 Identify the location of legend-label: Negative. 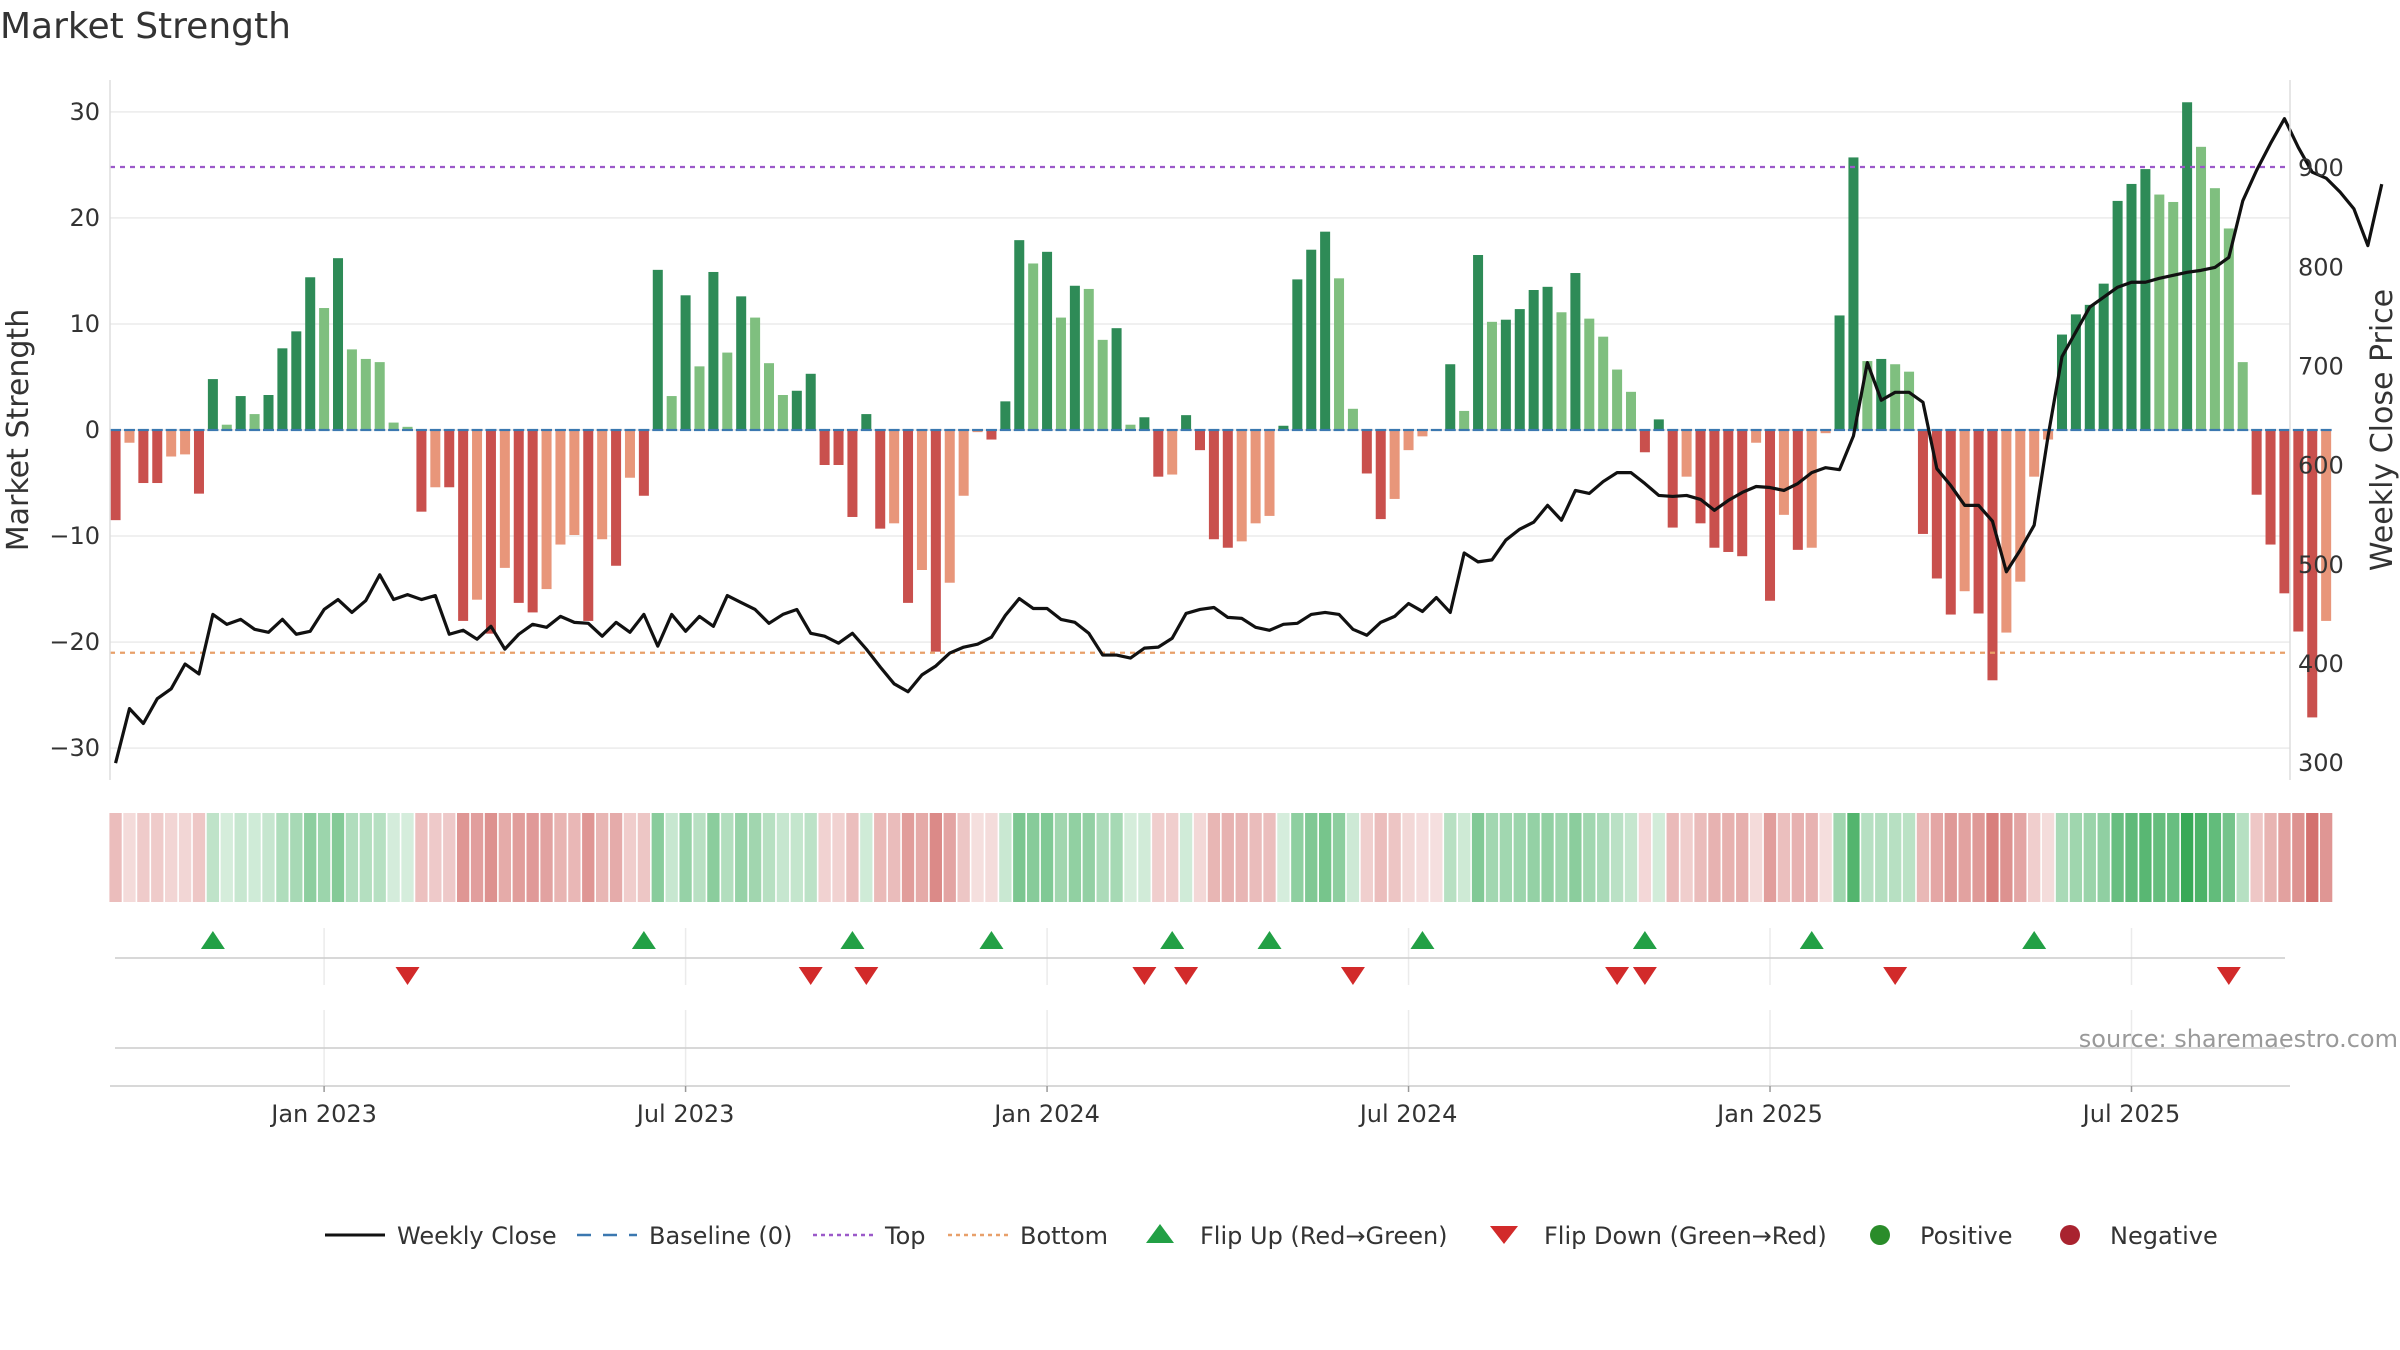
(2164, 1236).